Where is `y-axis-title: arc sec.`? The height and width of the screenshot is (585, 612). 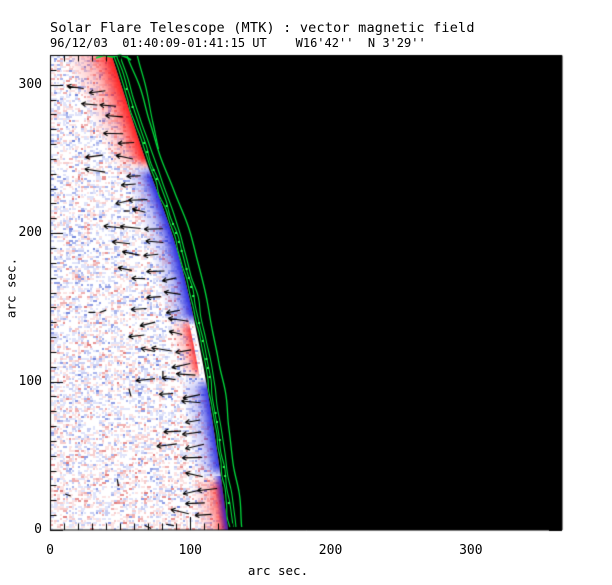 y-axis-title: arc sec. is located at coordinates (11, 288).